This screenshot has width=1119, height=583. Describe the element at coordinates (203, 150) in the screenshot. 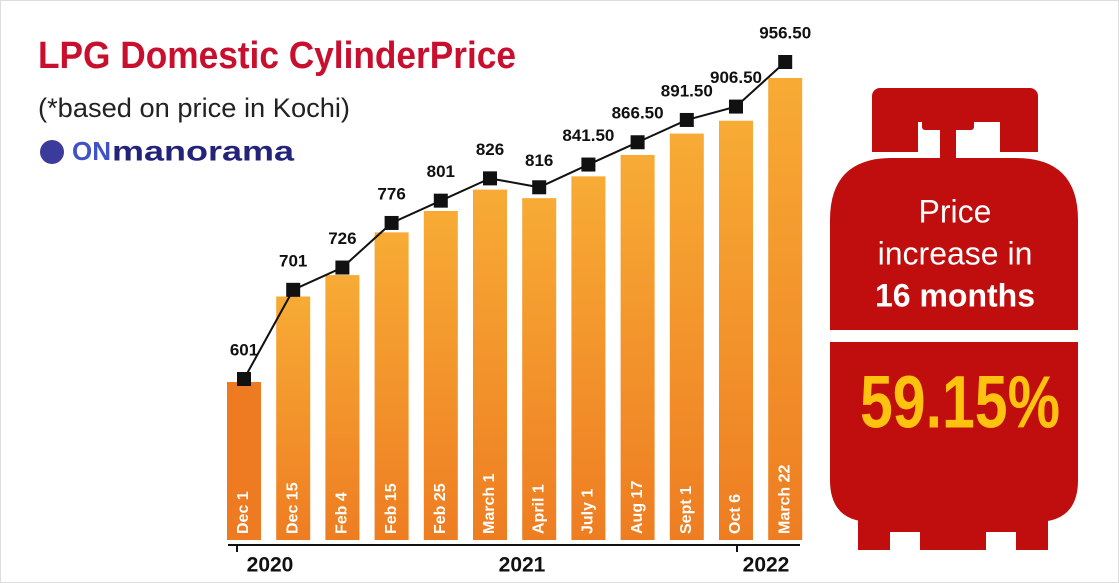

I see `brand-name: manorama` at that location.